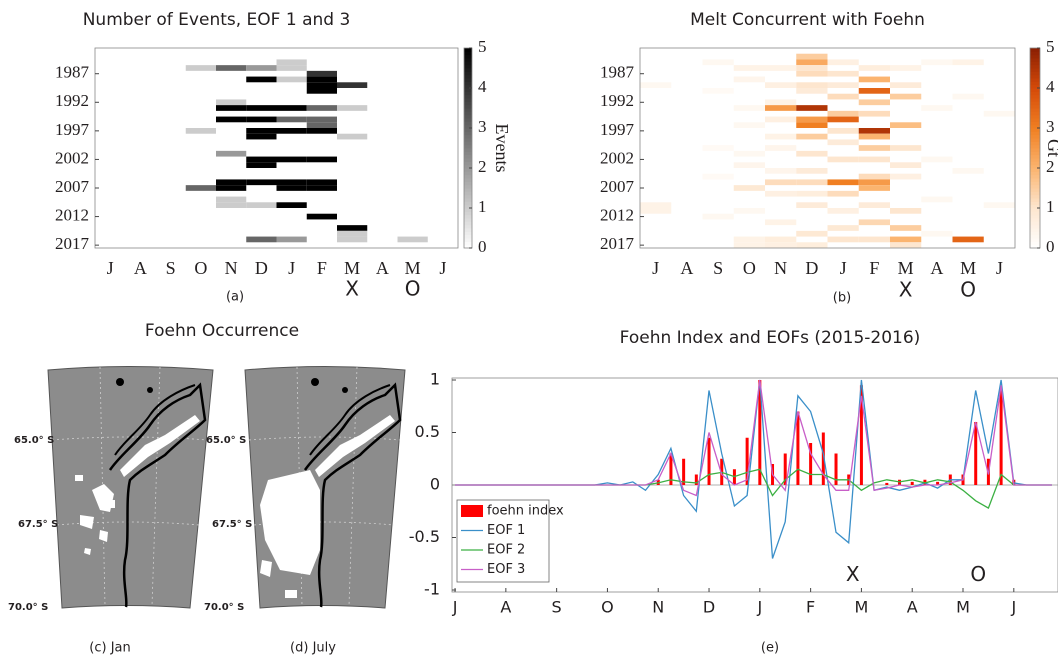 The image size is (1058, 660). I want to click on legend-label: EOF 1, so click(506, 530).